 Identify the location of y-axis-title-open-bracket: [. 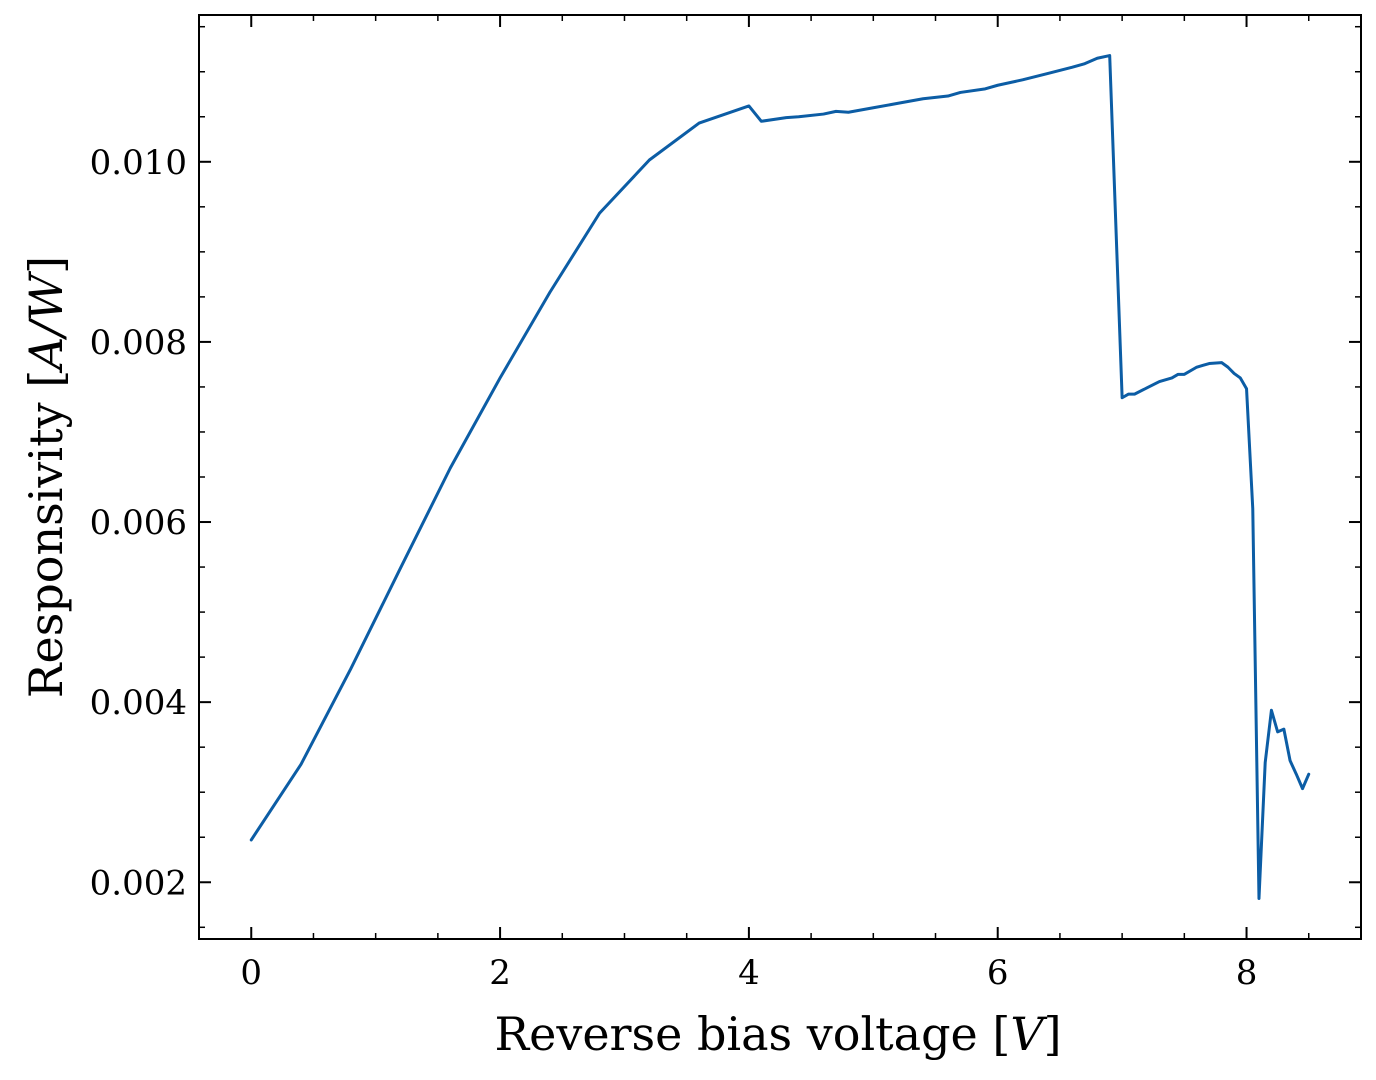
(46, 379).